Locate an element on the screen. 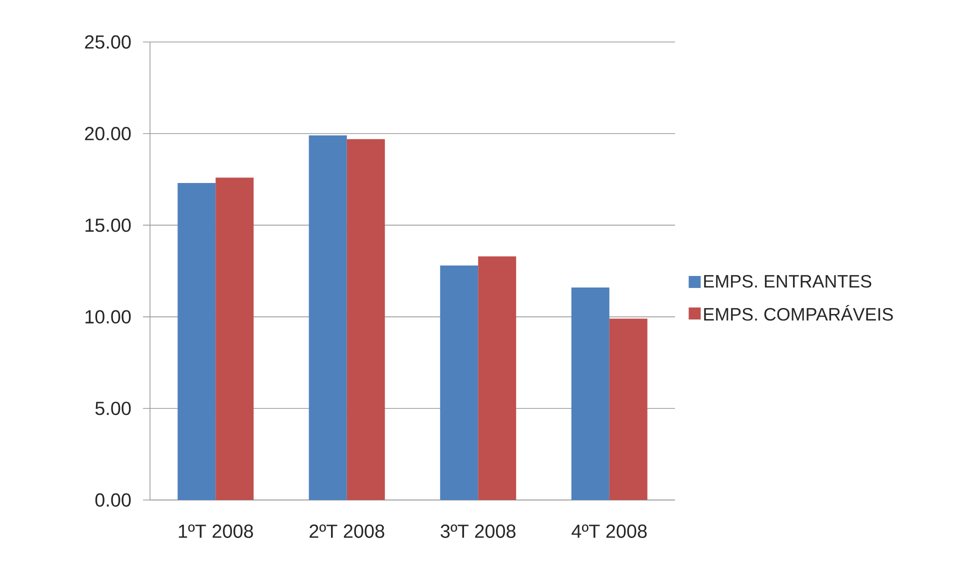 The height and width of the screenshot is (584, 963). y-tick-label: 10.00 is located at coordinates (108, 317).